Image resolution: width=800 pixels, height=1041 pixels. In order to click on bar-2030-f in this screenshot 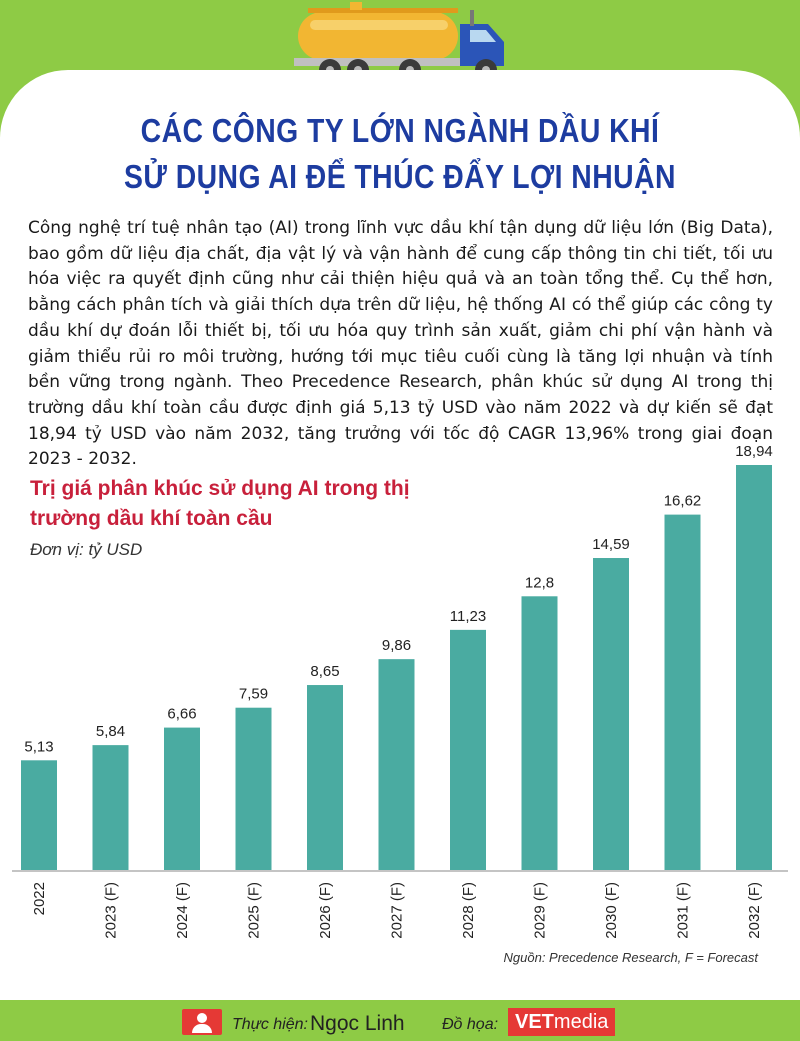, I will do `click(611, 714)`.